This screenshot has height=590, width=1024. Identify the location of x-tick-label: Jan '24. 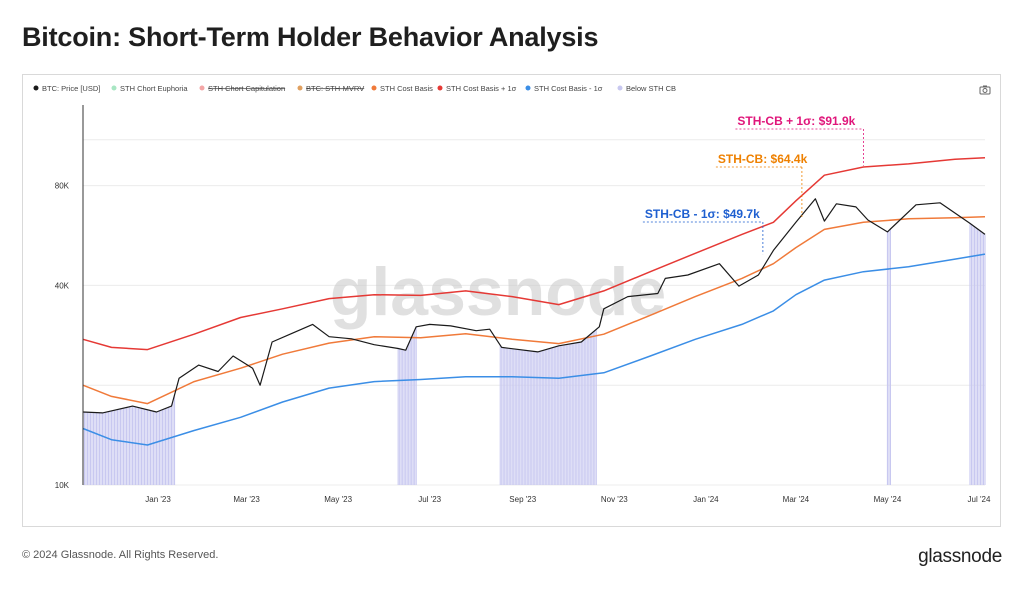
(706, 499).